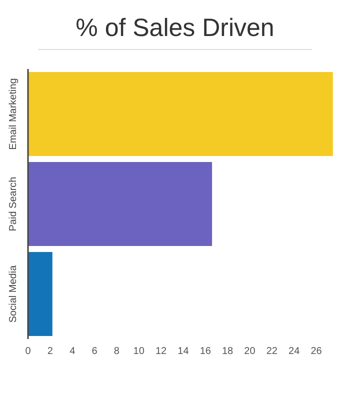 The height and width of the screenshot is (398, 350). I want to click on x-tick-label: 14, so click(184, 352).